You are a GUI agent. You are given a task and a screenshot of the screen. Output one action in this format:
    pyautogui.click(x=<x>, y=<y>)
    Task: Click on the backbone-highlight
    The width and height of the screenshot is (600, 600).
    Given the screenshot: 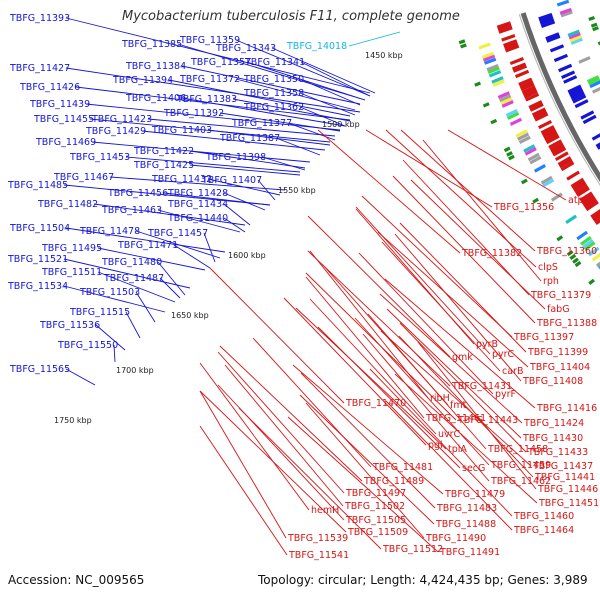 What is the action you would take?
    pyautogui.click(x=559, y=100)
    